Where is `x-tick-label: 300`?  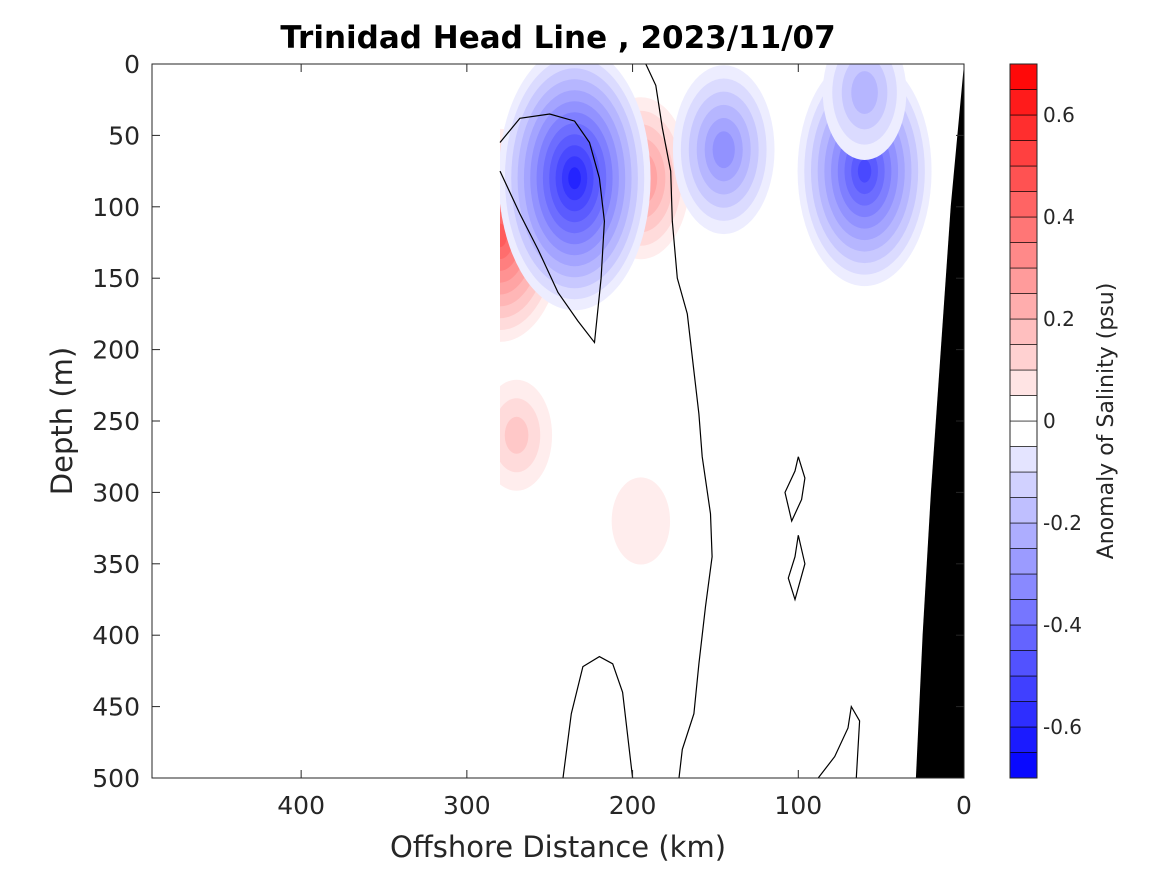 x-tick-label: 300 is located at coordinates (467, 805).